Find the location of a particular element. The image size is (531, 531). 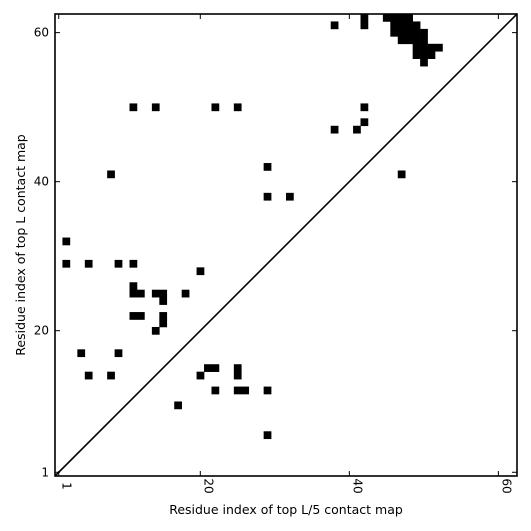

y-tick-label: 60 is located at coordinates (41, 33).